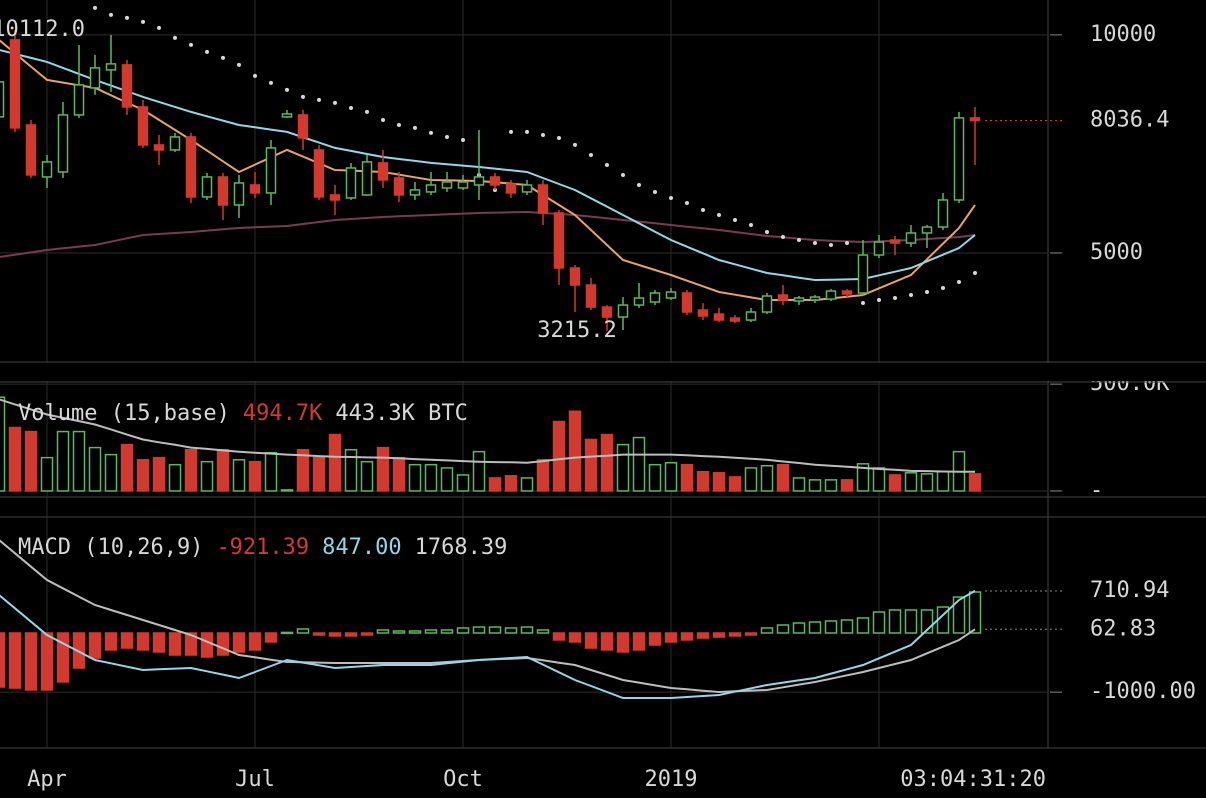 This screenshot has width=1206, height=798. What do you see at coordinates (110, 547) in the screenshot?
I see `legend-item: MACD (10,26,9)` at bounding box center [110, 547].